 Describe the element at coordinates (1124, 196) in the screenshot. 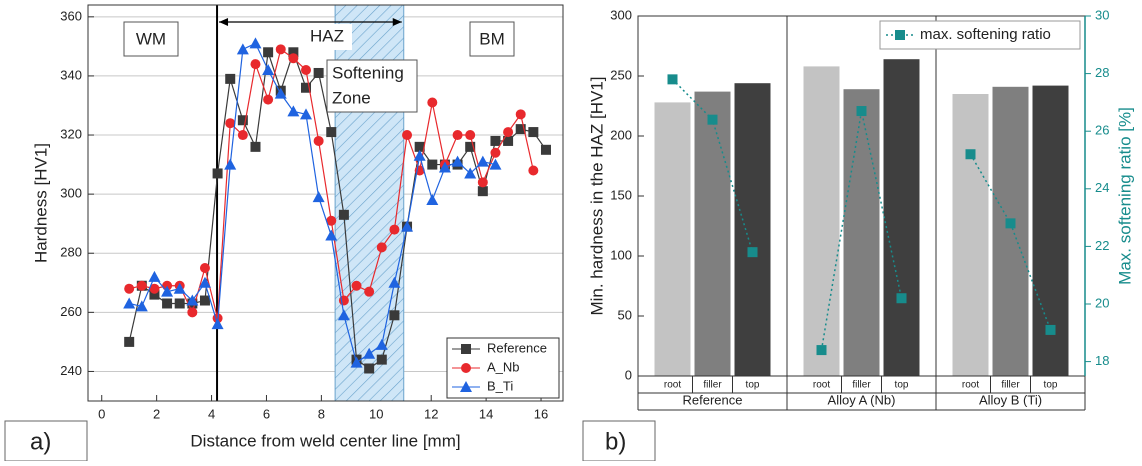

I see `y2-axis-title: Max. softening ratio [%]` at that location.